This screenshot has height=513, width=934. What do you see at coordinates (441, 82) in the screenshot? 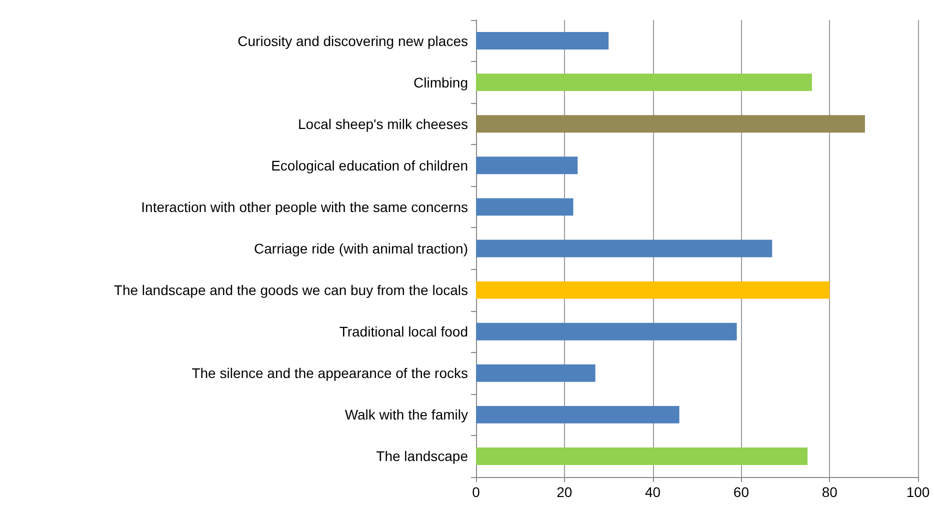
I see `y-tick-label: Climbing` at bounding box center [441, 82].